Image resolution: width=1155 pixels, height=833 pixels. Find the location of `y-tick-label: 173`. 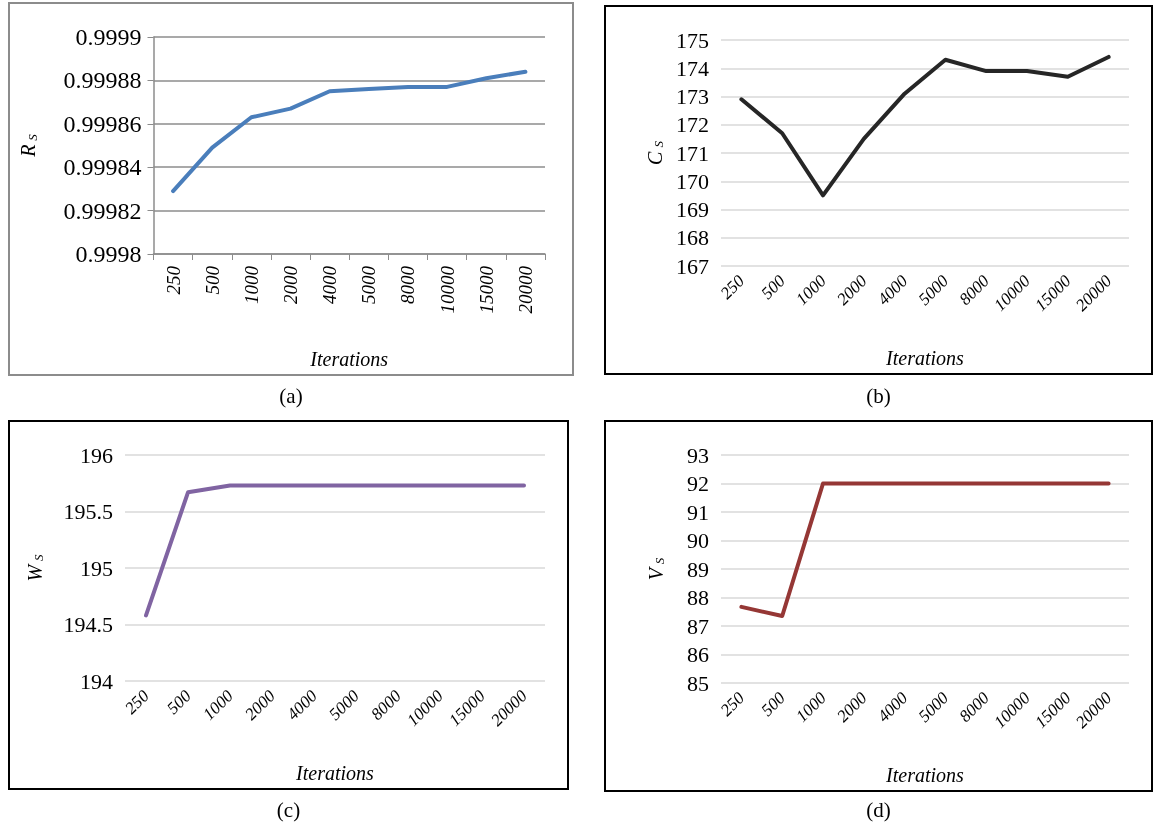

y-tick-label: 173 is located at coordinates (692, 96).